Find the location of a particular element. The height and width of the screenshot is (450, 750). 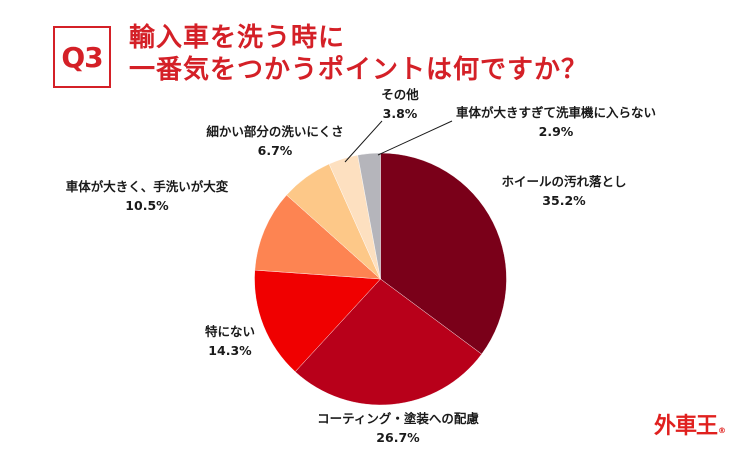

pie-slice-coating is located at coordinates (388, 342).